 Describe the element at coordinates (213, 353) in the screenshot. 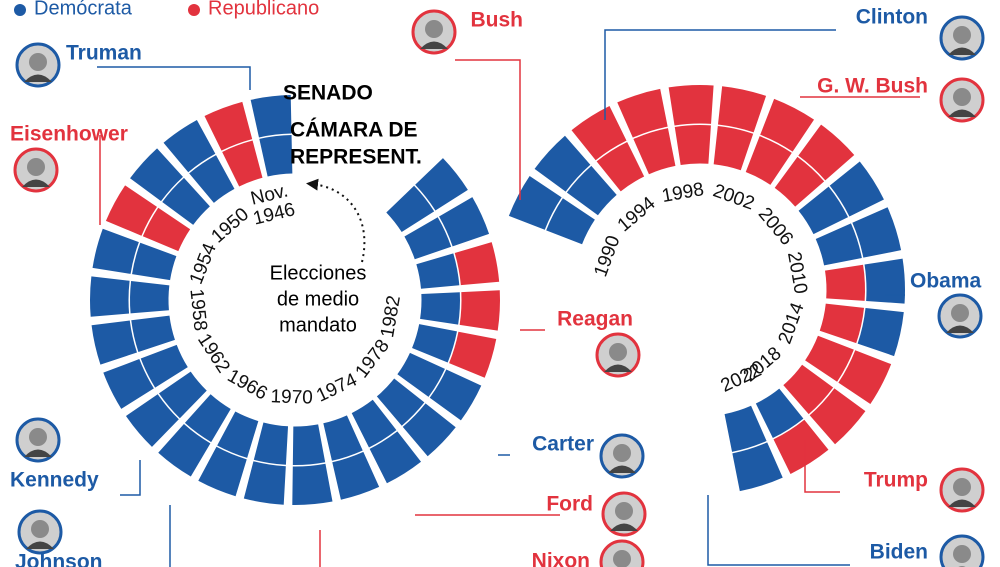

I see `year-label: 1962` at that location.